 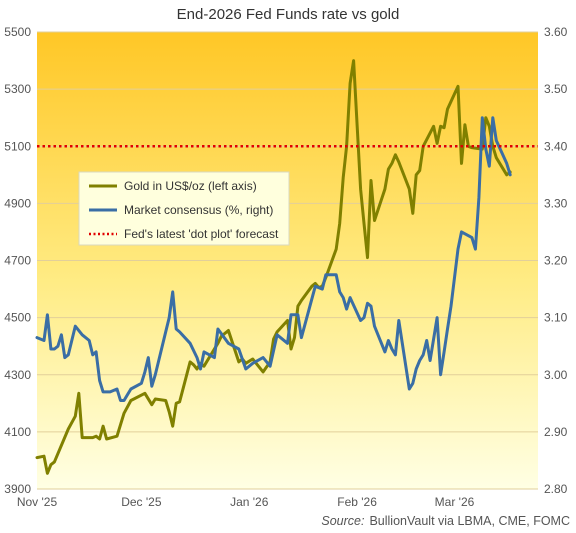 I want to click on left-tick-label: 3900, so click(x=17, y=489).